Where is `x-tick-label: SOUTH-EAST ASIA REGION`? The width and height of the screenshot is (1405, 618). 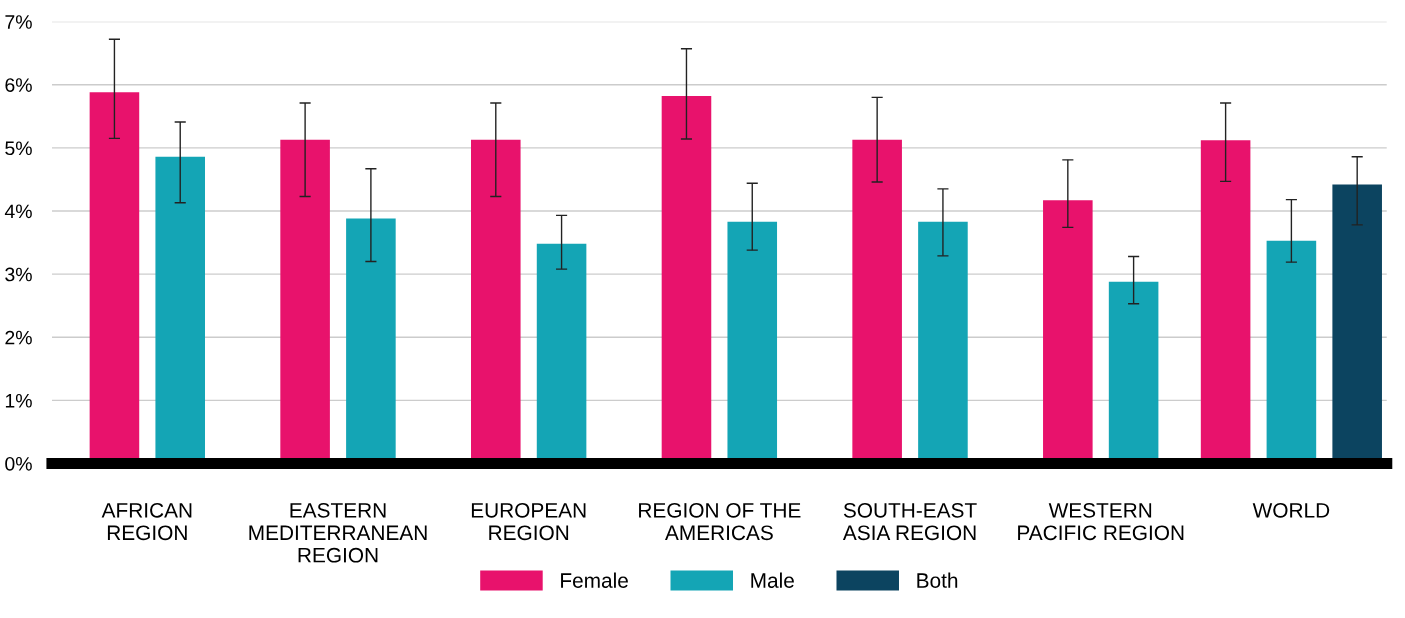 x-tick-label: SOUTH-EAST ASIA REGION is located at coordinates (909, 521).